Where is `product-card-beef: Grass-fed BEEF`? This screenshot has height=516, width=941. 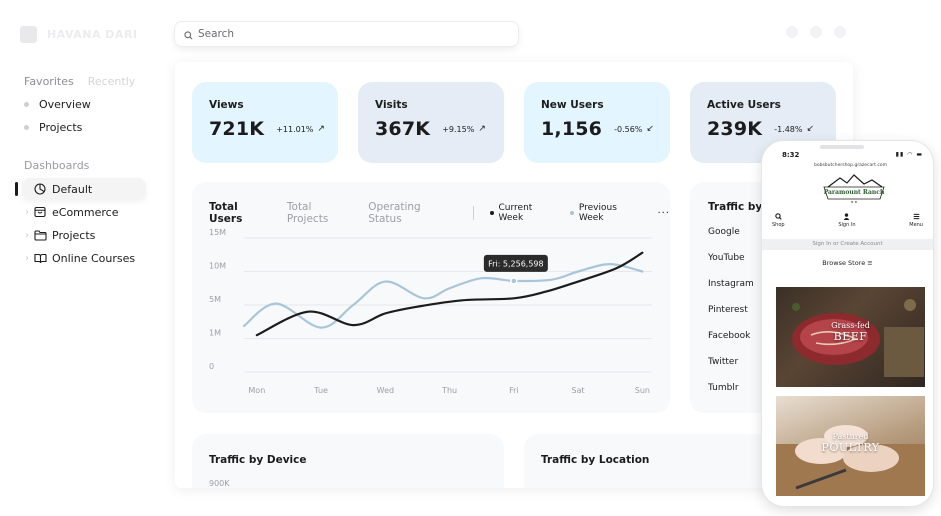 product-card-beef: Grass-fed BEEF is located at coordinates (850, 337).